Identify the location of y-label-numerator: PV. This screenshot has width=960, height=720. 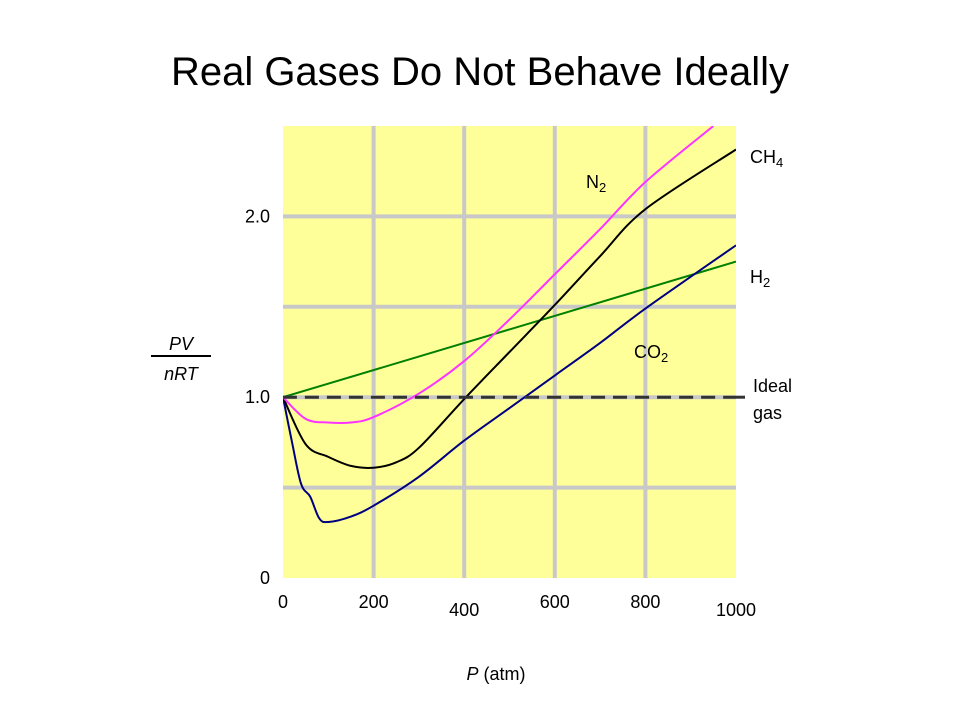
(182, 344).